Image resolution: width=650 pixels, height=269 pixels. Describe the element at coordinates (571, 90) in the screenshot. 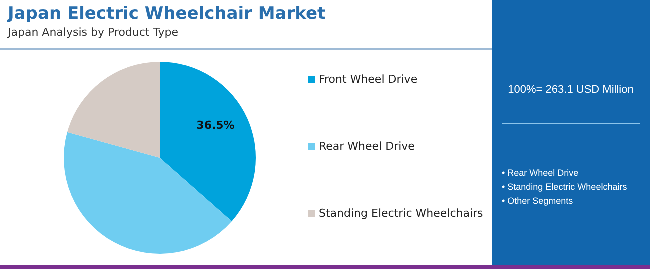

I see `text: 100%= 263.1 USD Million` at that location.